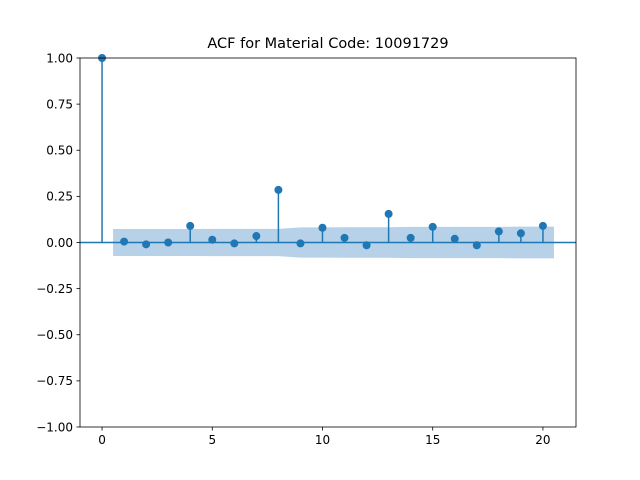 The width and height of the screenshot is (640, 480). I want to click on x-tick: 10, so click(322, 437).